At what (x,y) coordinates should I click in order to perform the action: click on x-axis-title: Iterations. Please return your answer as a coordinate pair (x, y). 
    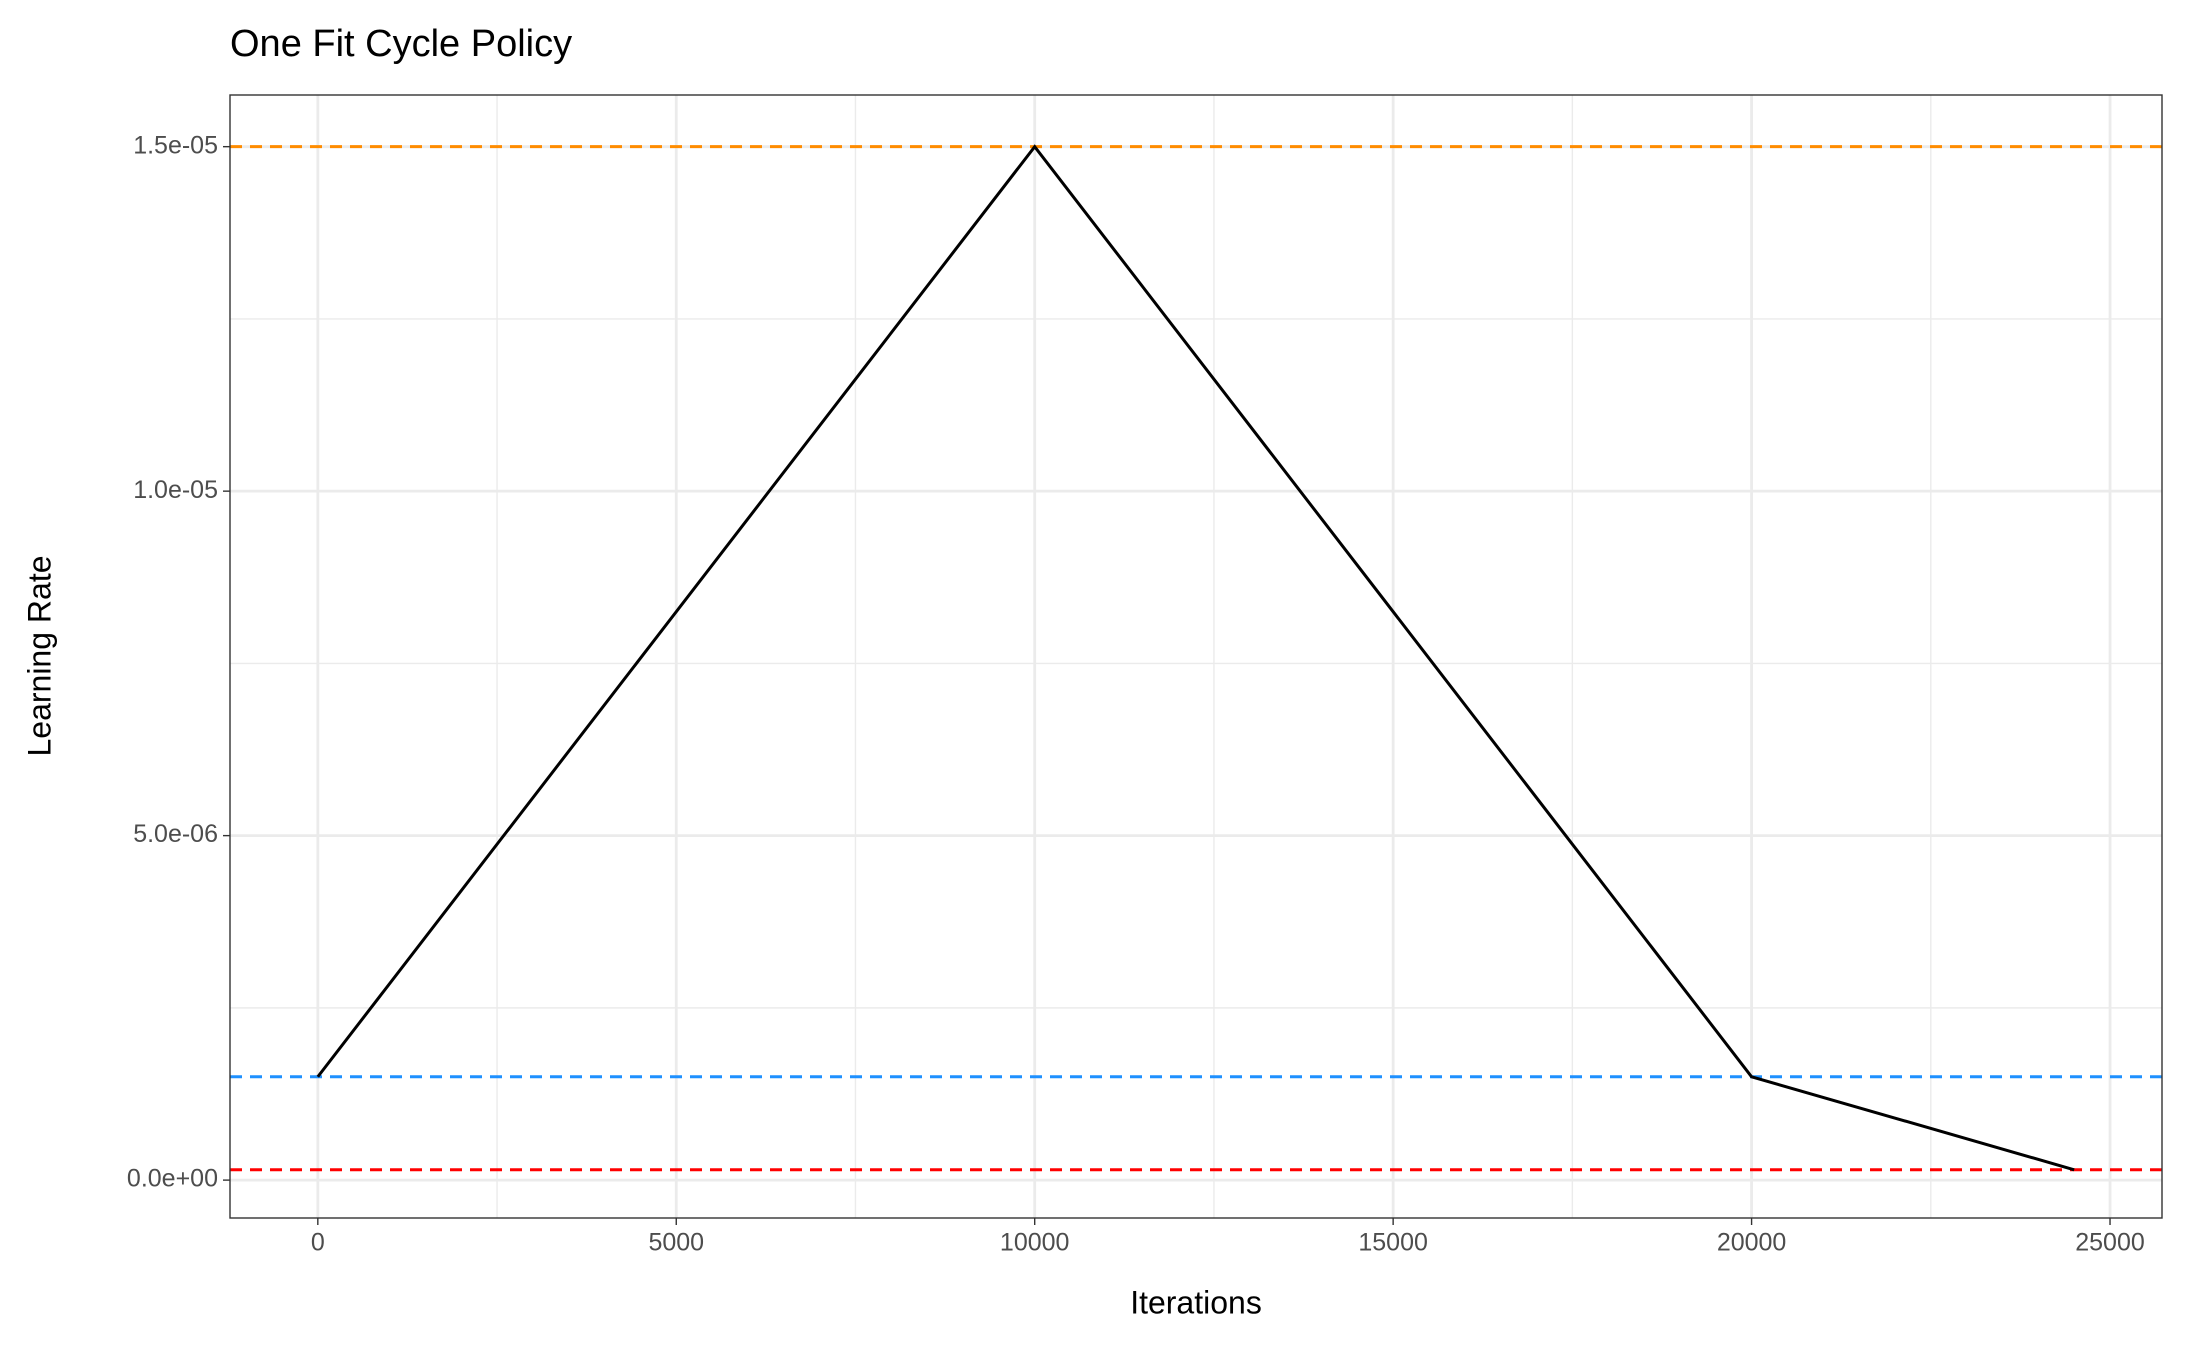
    Looking at the image, I should click on (1196, 1302).